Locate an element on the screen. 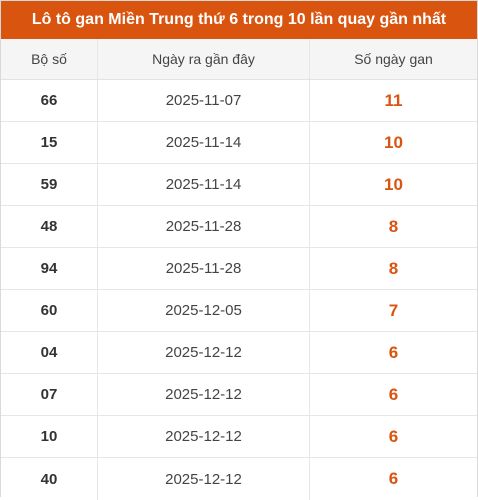  table-row: 59 2025-11-14 10 is located at coordinates (239, 185).